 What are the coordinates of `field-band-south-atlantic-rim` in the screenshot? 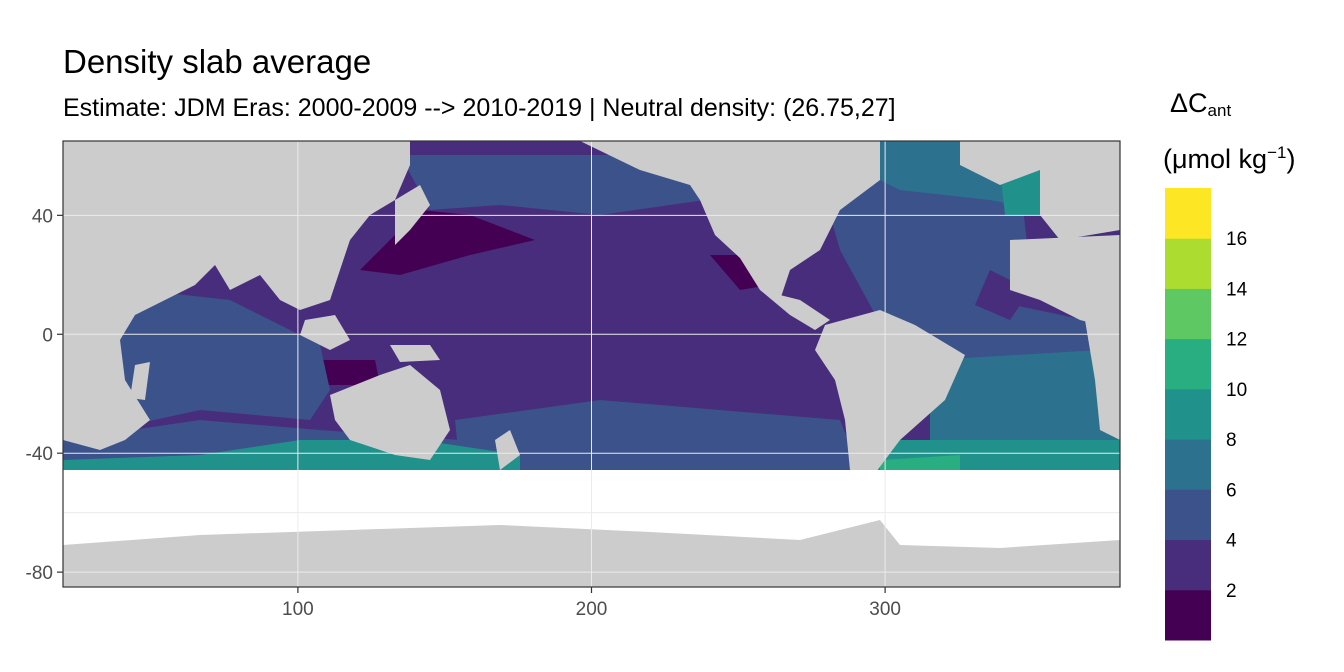 It's located at (920, 462).